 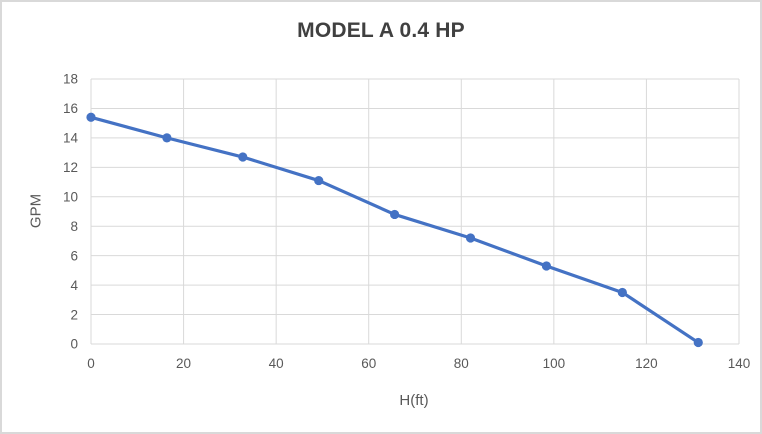 I want to click on y-tick-label: 0, so click(x=74, y=344).